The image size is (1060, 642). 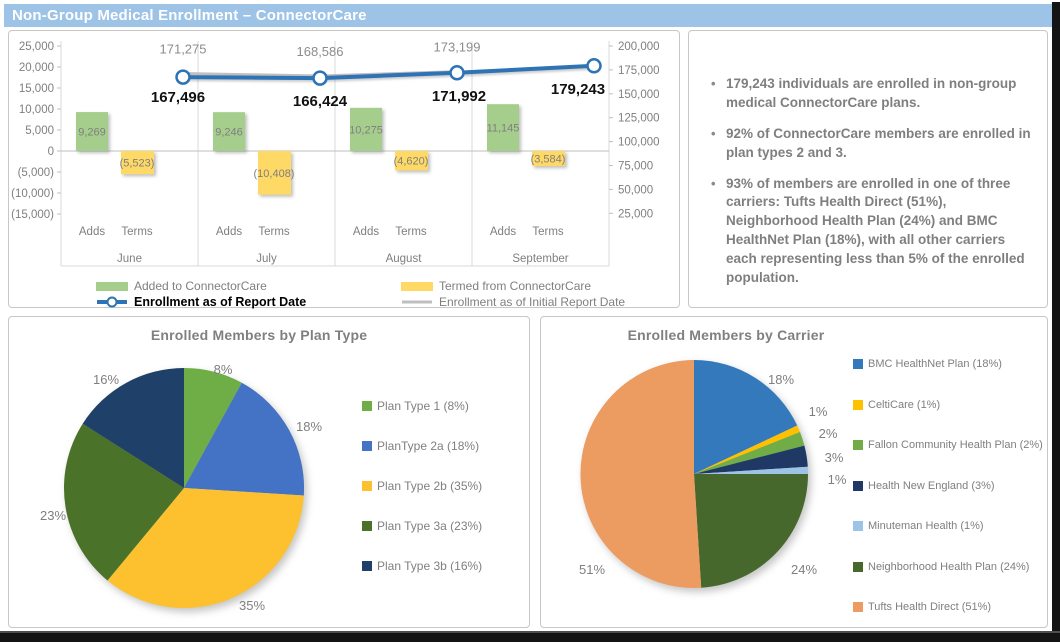 I want to click on bar-added-label: 10,275, so click(x=366, y=130).